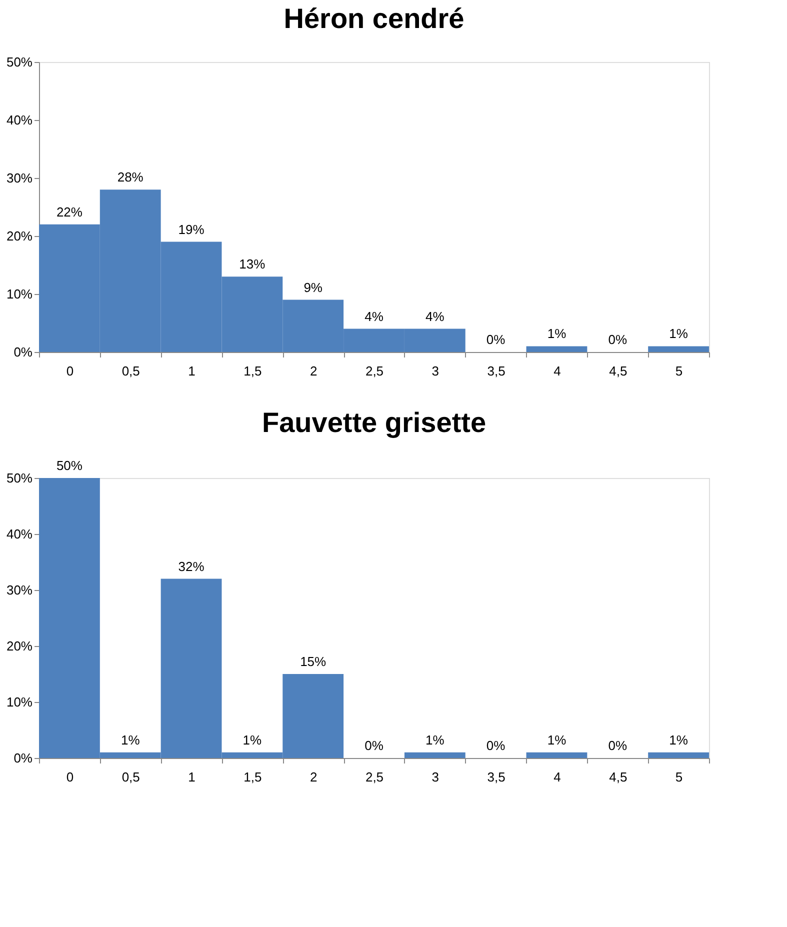 The height and width of the screenshot is (927, 787). What do you see at coordinates (191, 229) in the screenshot?
I see `text: 19%` at bounding box center [191, 229].